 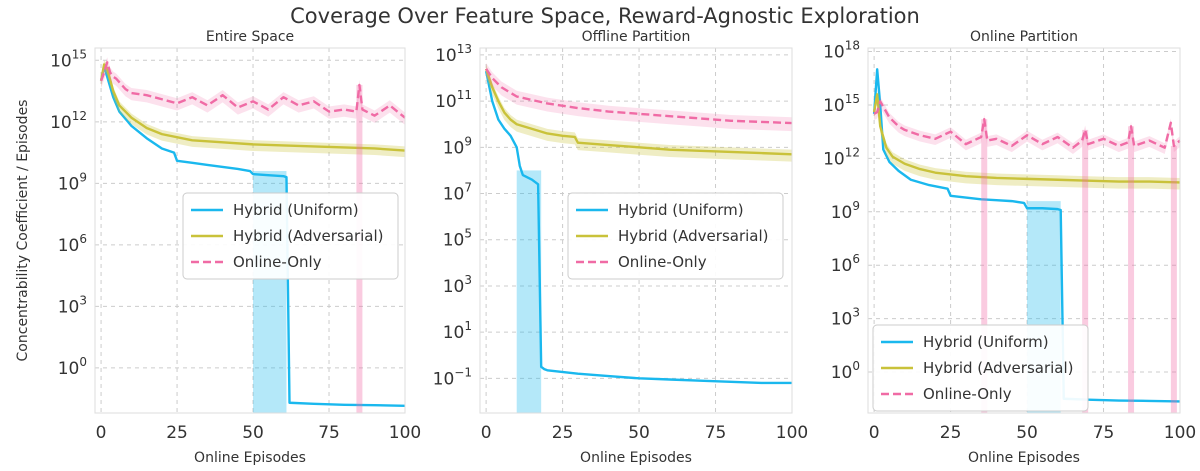 I want to click on y-tick-label: 10¹⁸, so click(x=841, y=51).